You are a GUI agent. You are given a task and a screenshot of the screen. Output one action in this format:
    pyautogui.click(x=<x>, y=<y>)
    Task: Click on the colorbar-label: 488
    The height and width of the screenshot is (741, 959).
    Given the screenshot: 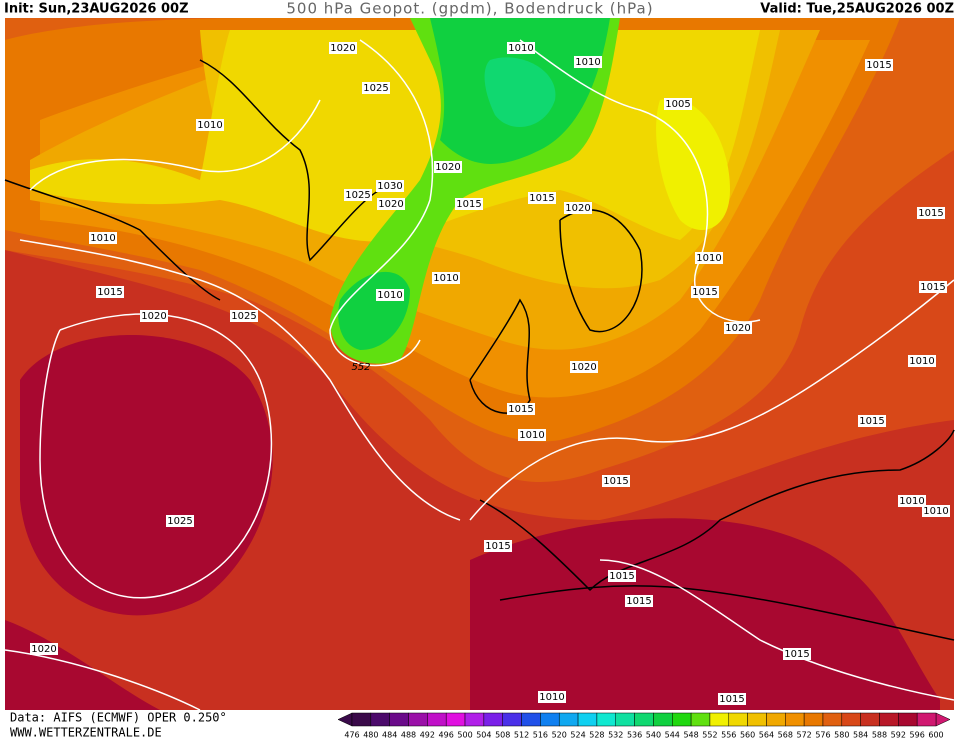 What is the action you would take?
    pyautogui.click(x=408, y=735)
    